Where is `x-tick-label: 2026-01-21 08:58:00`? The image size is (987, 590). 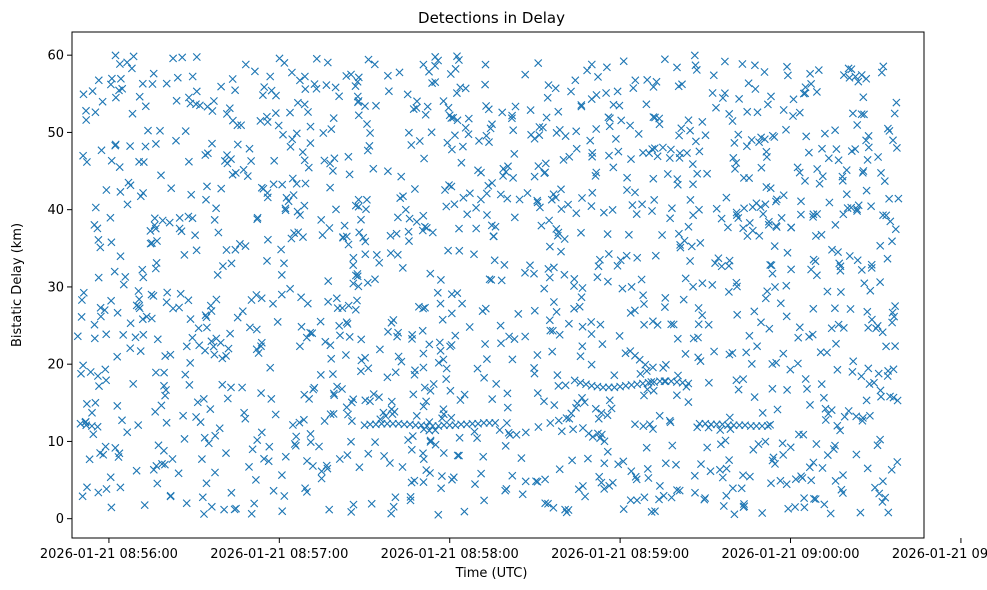 x-tick-label: 2026-01-21 08:58:00 is located at coordinates (450, 554).